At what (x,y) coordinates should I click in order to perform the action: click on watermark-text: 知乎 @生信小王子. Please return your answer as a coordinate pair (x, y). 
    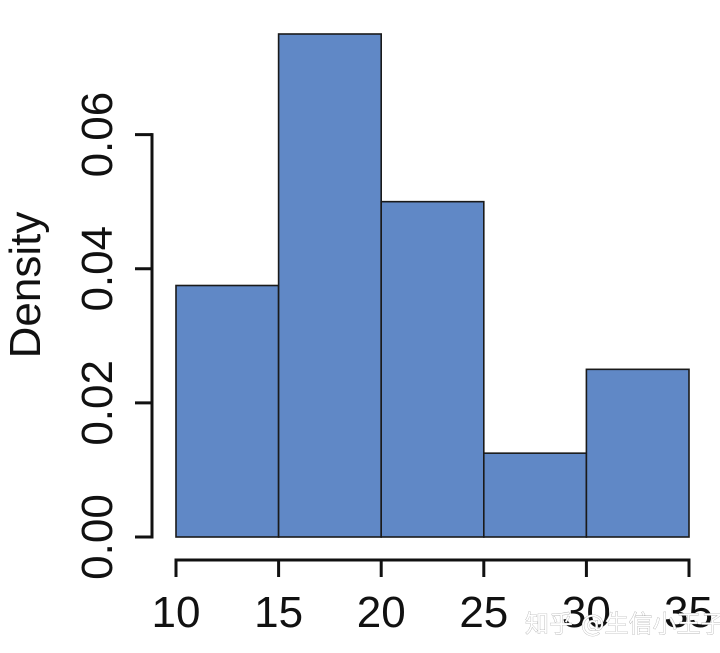
    Looking at the image, I should click on (622, 624).